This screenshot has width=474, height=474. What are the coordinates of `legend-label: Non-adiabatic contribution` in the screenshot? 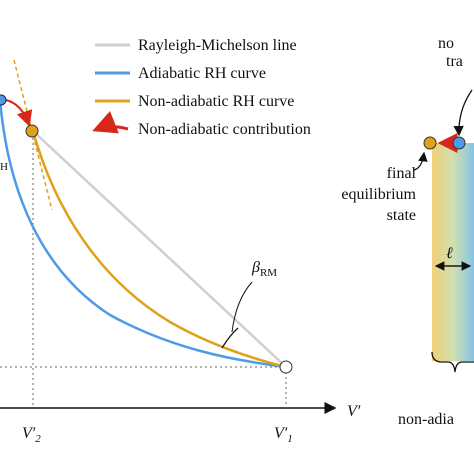 It's located at (224, 129).